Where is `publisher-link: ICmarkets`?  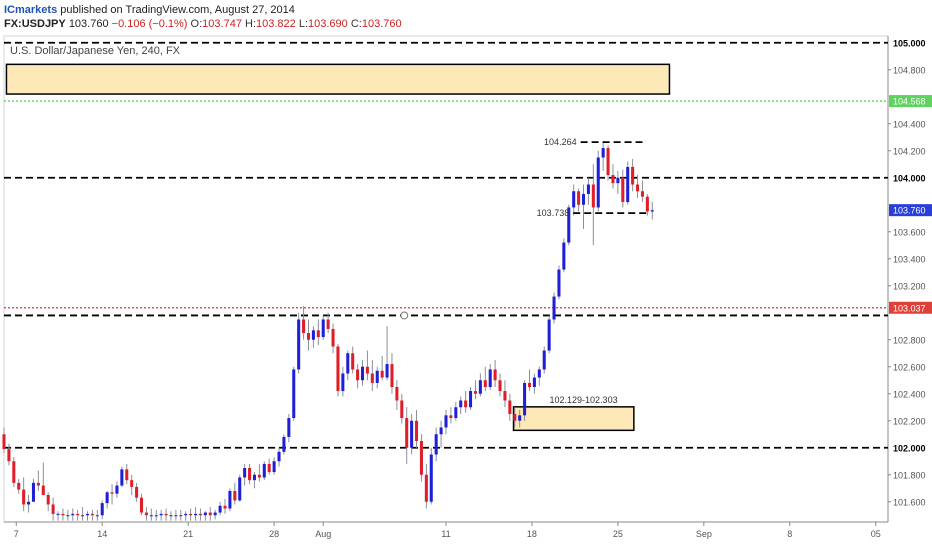 publisher-link: ICmarkets is located at coordinates (31, 10).